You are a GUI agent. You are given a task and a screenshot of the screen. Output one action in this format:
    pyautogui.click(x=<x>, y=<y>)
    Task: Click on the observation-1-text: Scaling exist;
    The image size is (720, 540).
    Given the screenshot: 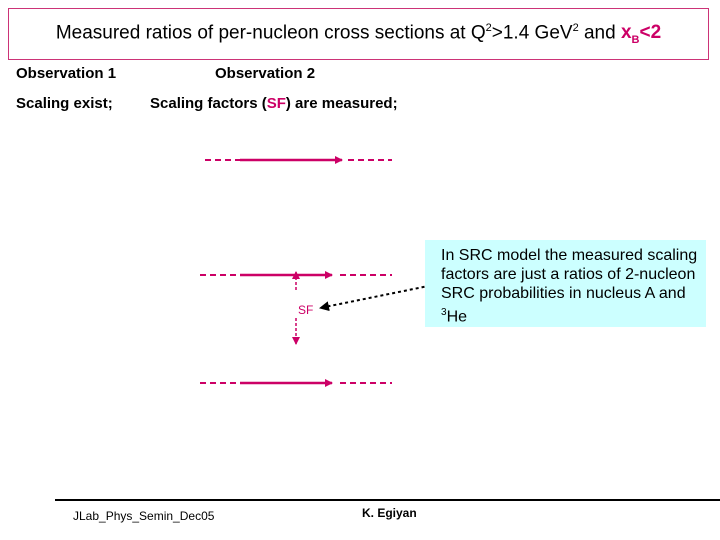 What is the action you would take?
    pyautogui.click(x=64, y=103)
    